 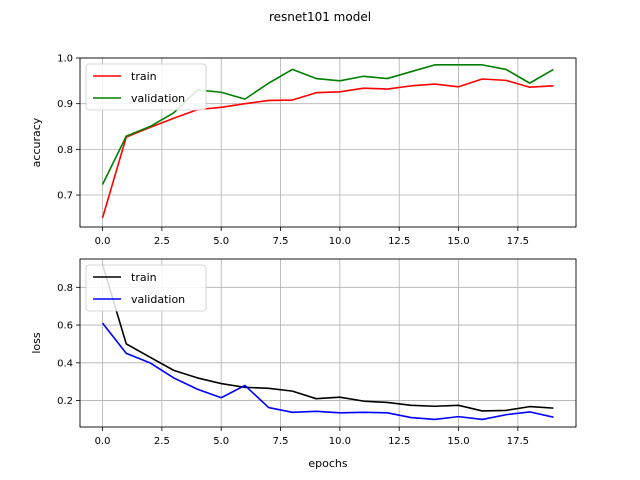 What do you see at coordinates (221, 241) in the screenshot?
I see `chart0-x-tick-label: 5.0` at bounding box center [221, 241].